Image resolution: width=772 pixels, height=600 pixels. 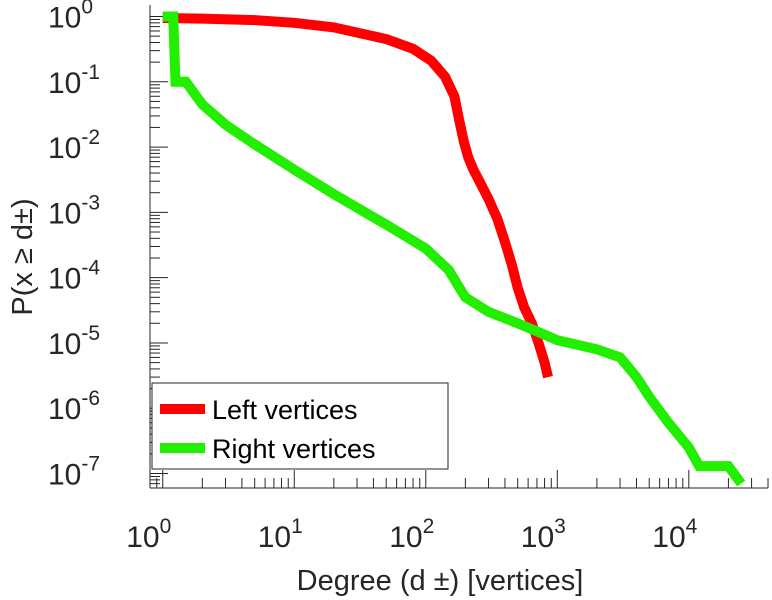 What do you see at coordinates (543, 534) in the screenshot?
I see `x-tick-label: 10³` at bounding box center [543, 534].